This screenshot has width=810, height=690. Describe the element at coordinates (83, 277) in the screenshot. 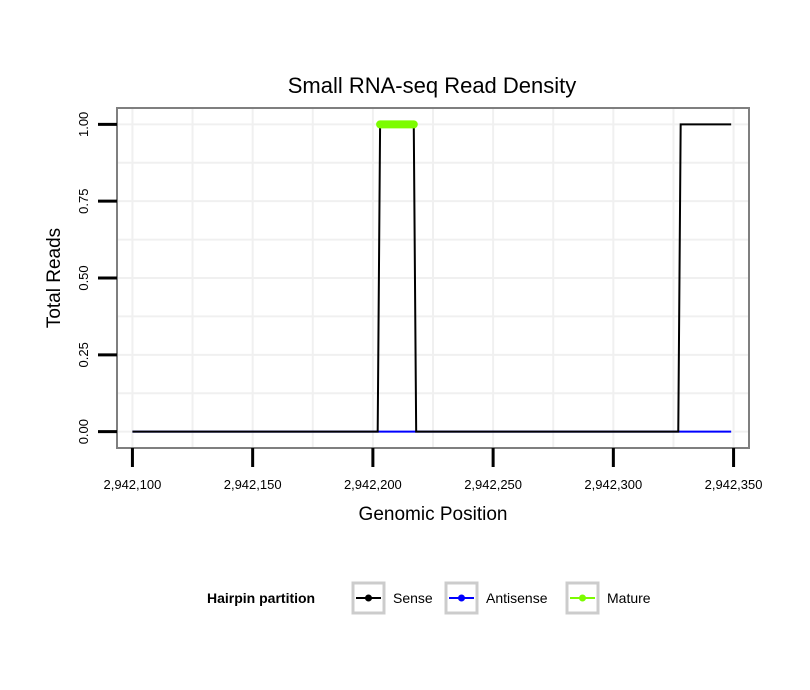

I see `y-tick-label: 0.50` at that location.